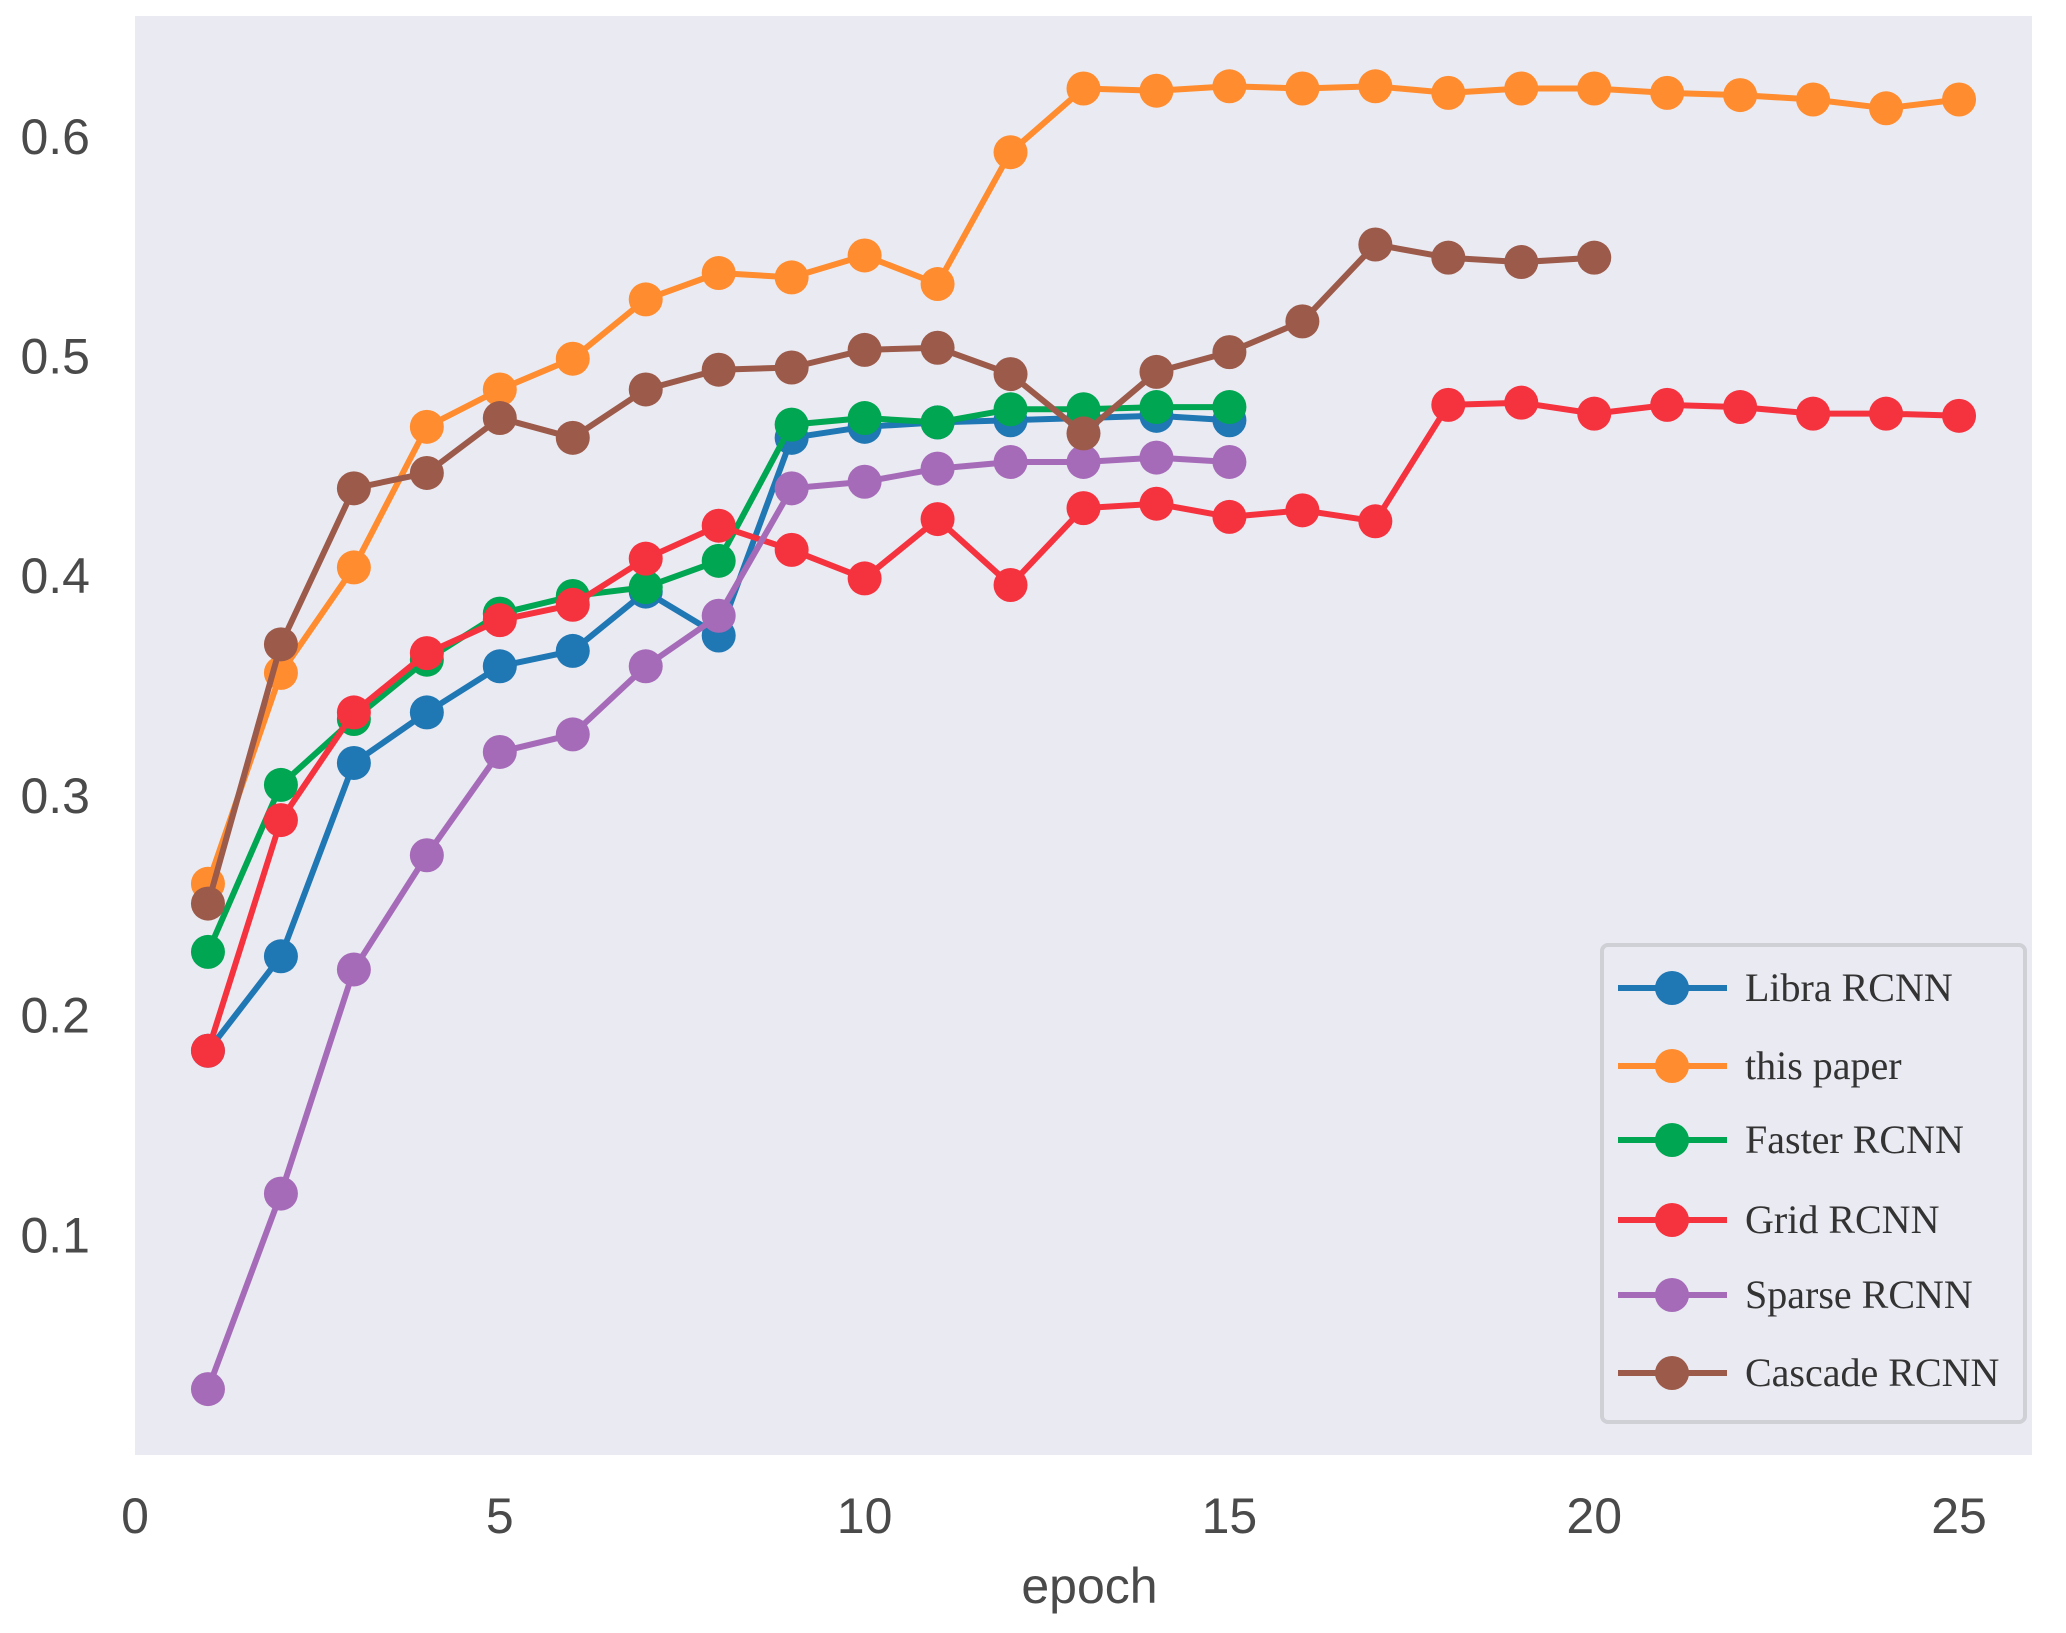  What do you see at coordinates (55, 686) in the screenshot?
I see `y-axis-ticks: 0.1 0.2 0.3 0.4 0.5 0.6` at bounding box center [55, 686].